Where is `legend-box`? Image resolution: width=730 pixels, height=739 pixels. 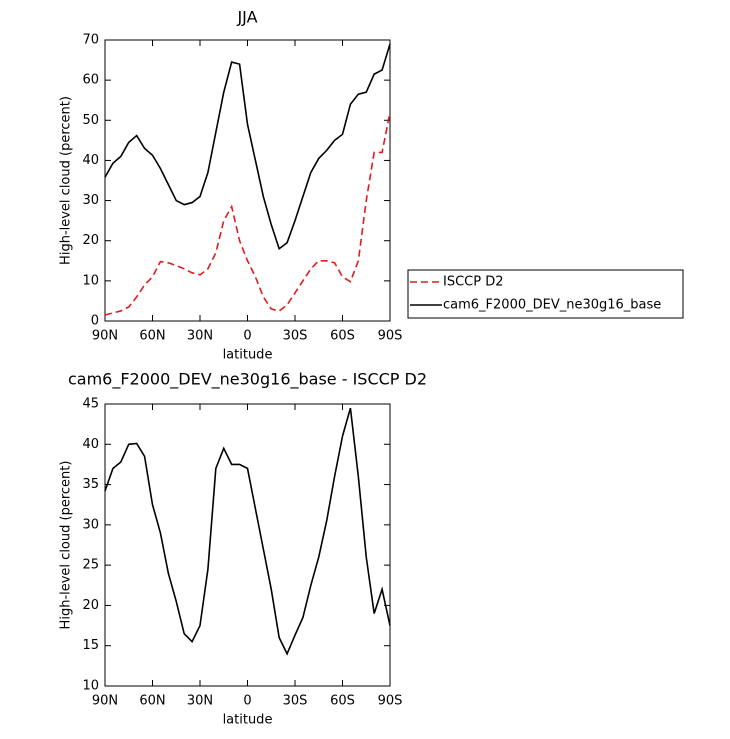
legend-box is located at coordinates (545, 294).